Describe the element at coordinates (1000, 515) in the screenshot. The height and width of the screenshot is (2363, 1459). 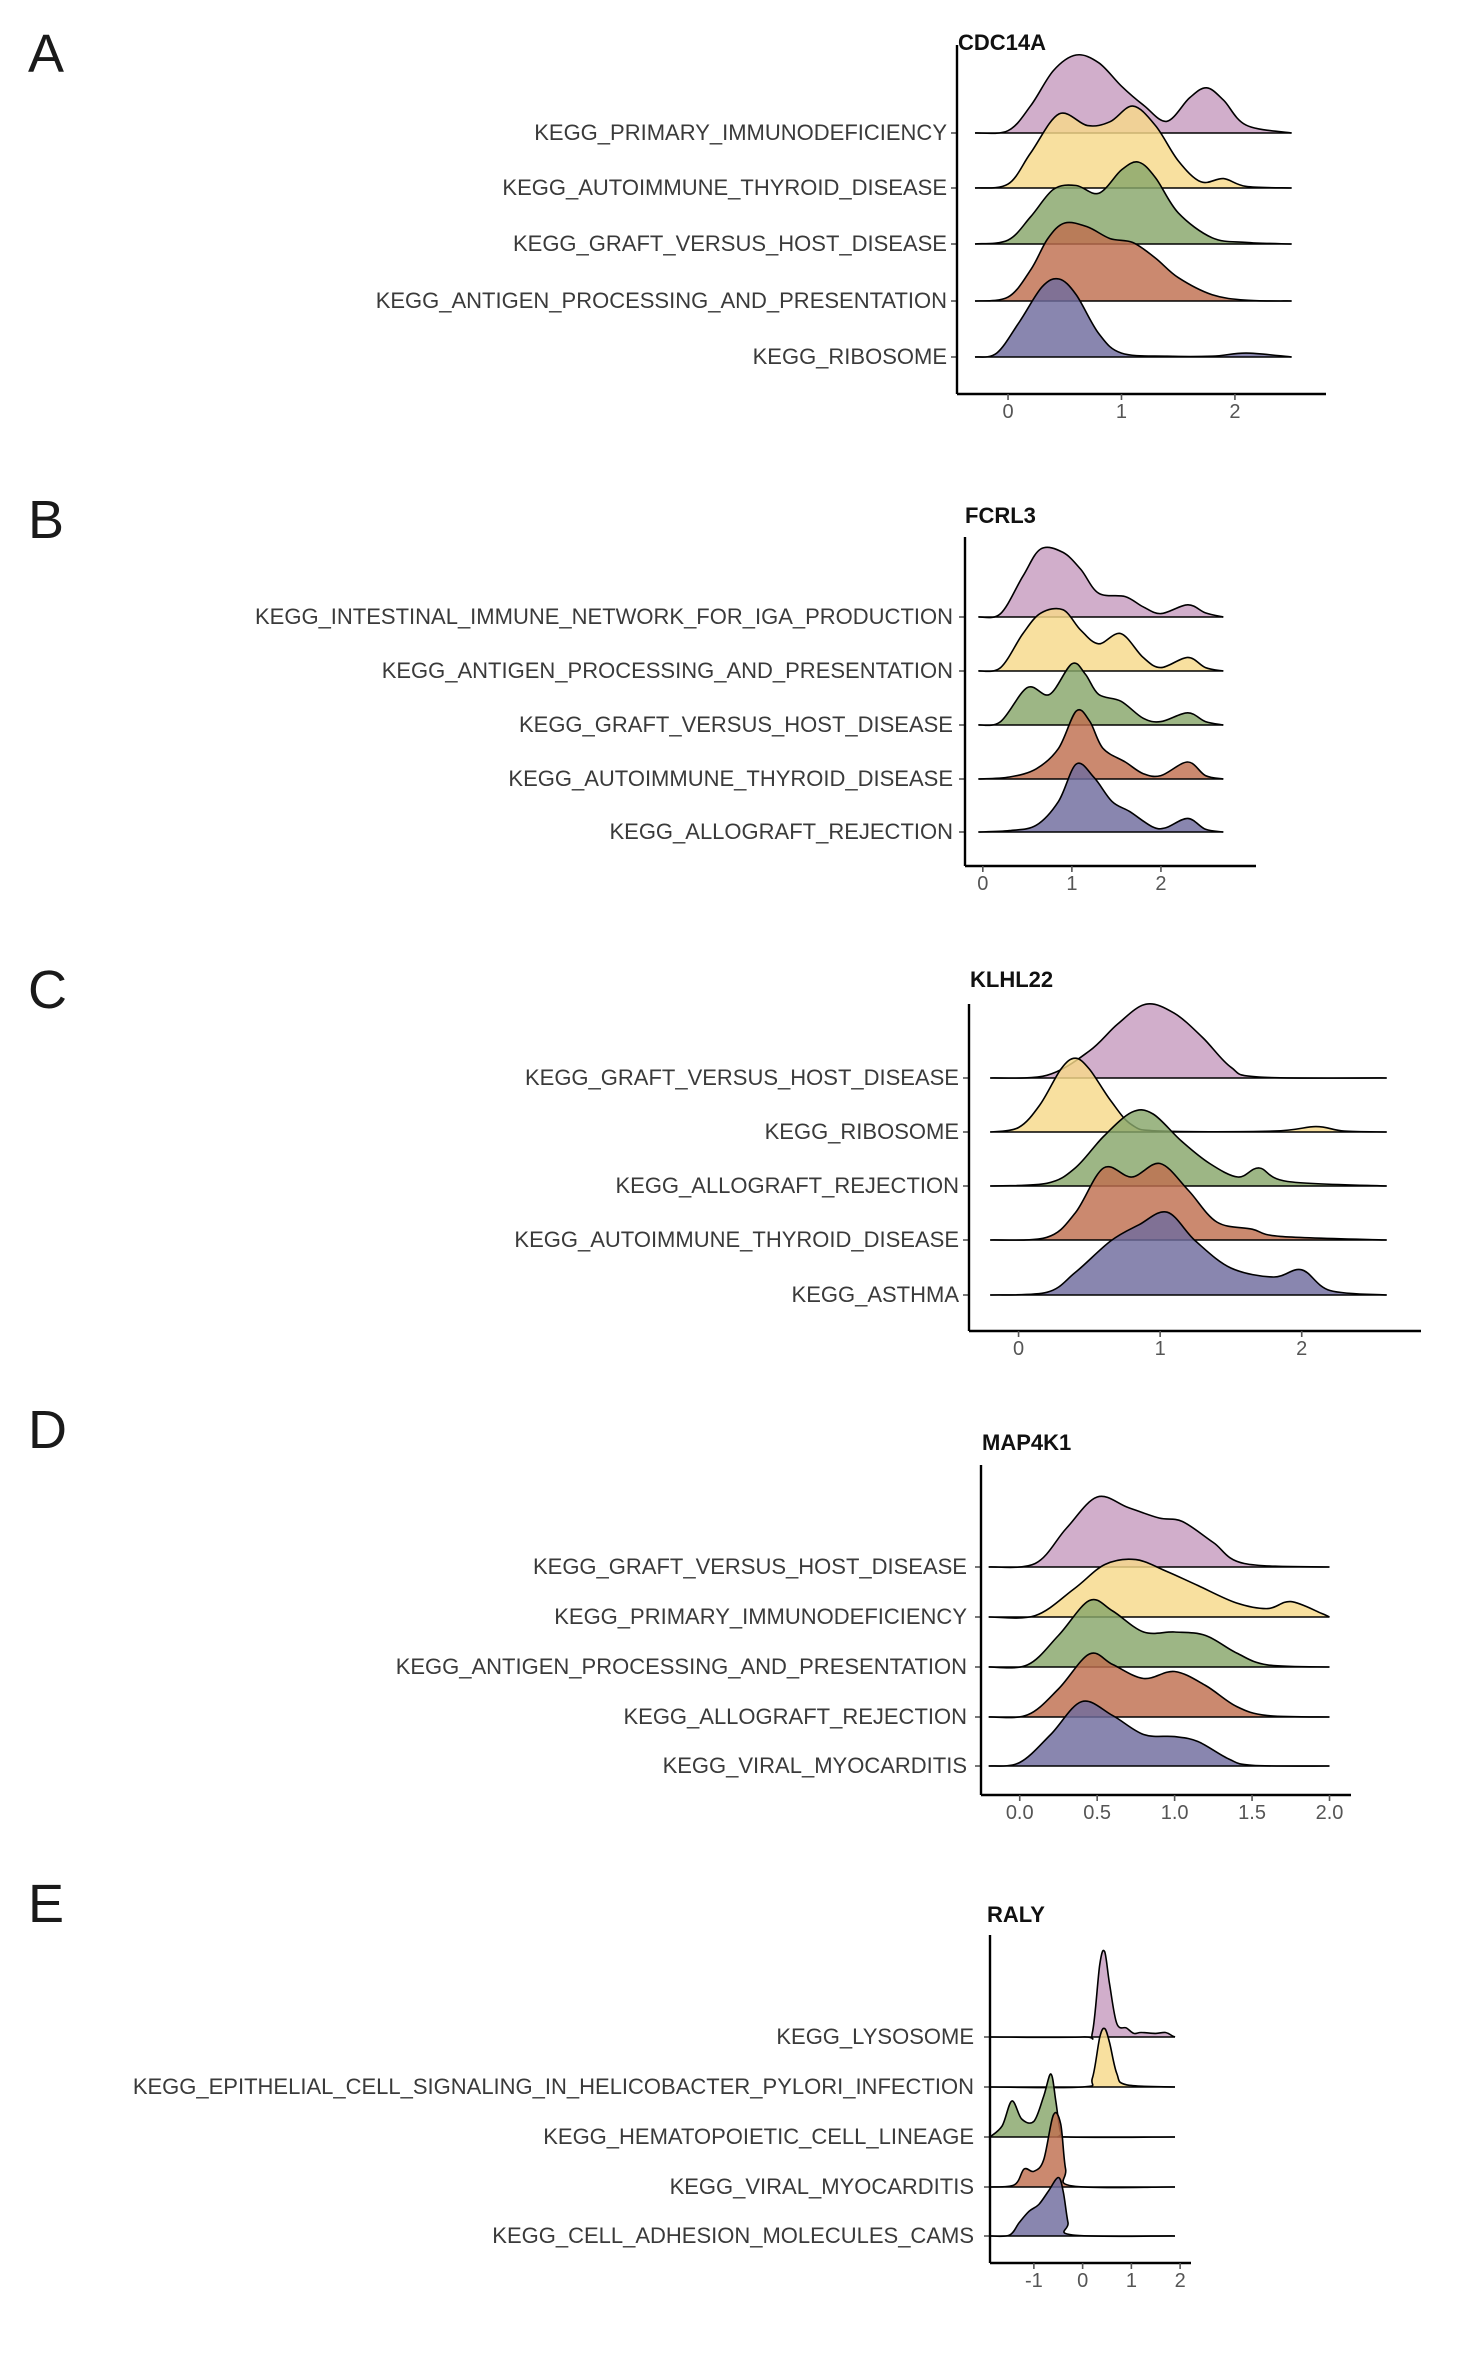
I see `gene-title: FCRL3` at that location.